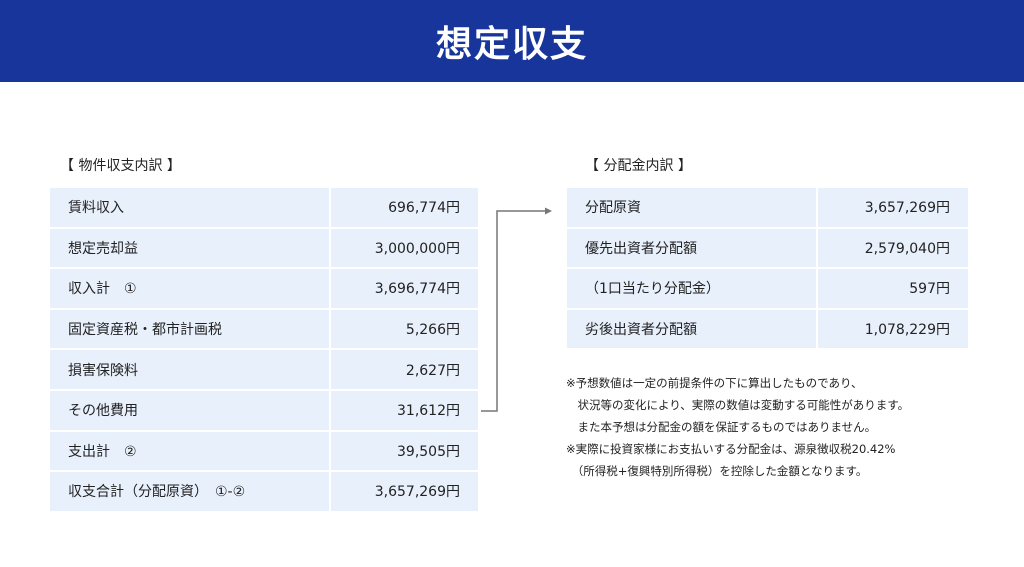  Describe the element at coordinates (189, 451) in the screenshot. I see `row-label: 支出計 ②` at that location.